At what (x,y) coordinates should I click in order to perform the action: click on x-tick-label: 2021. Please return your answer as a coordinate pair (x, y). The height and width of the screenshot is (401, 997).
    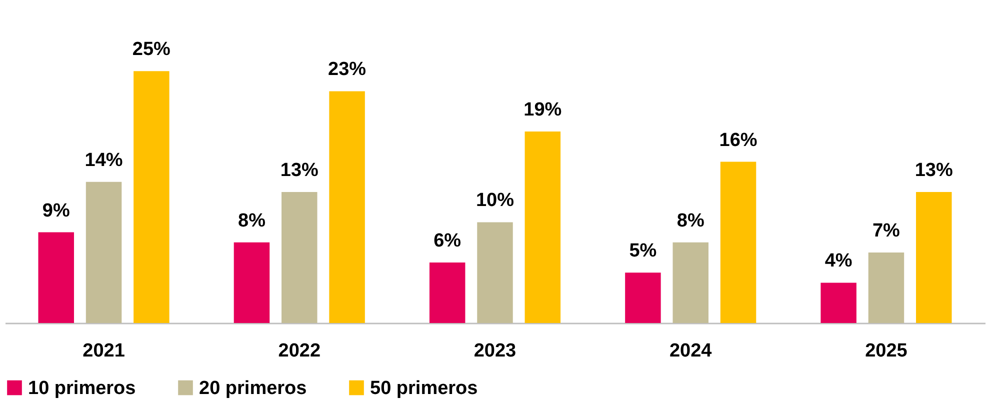
    Looking at the image, I should click on (104, 351).